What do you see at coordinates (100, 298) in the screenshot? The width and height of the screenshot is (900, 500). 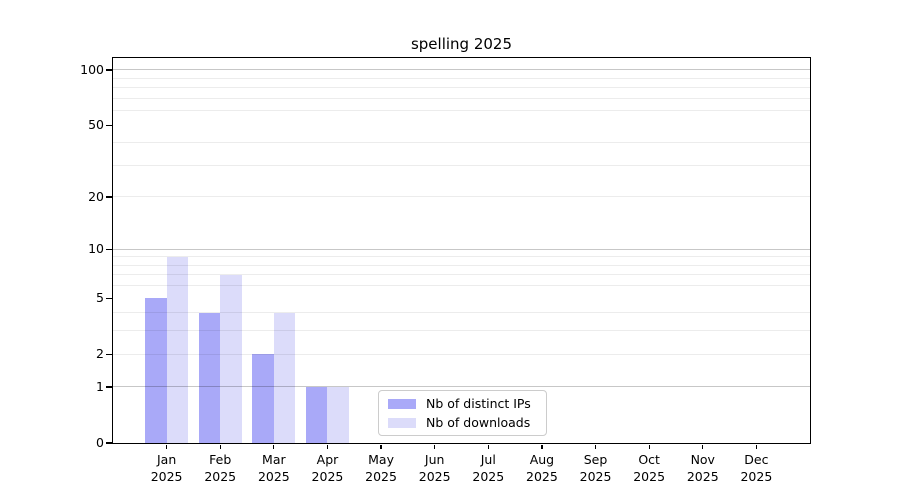 I see `y-tick-label: 5` at bounding box center [100, 298].